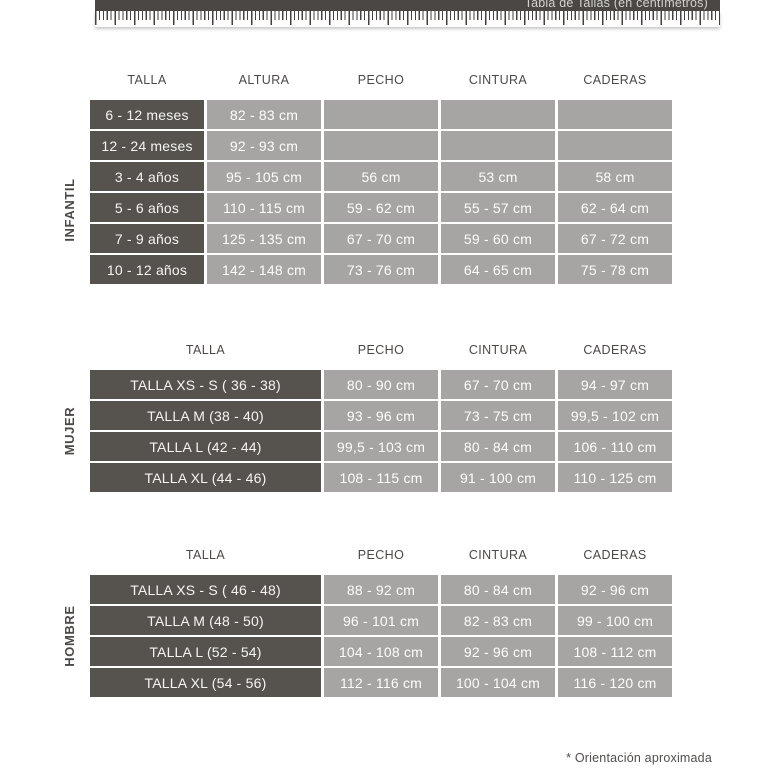 The image size is (770, 770). I want to click on size-label-cell: TALLA L (52 - 54), so click(205, 651).